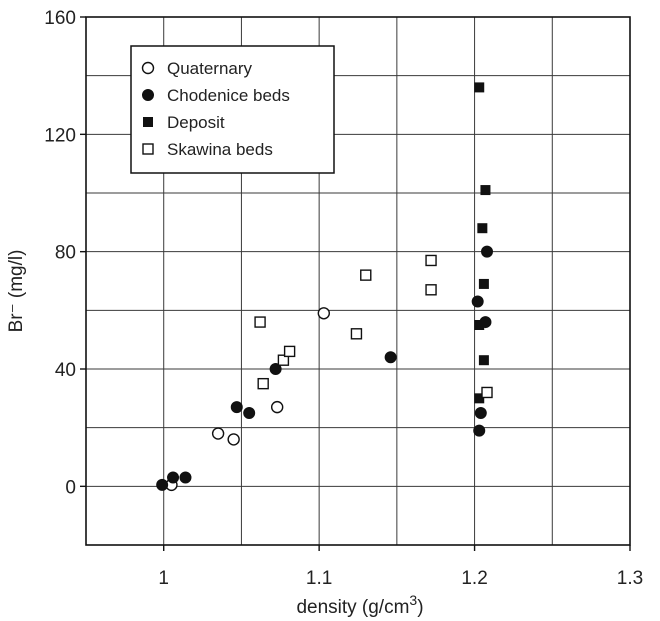 Image resolution: width=660 pixels, height=621 pixels. What do you see at coordinates (70, 487) in the screenshot?
I see `y-tick-label: 0` at bounding box center [70, 487].